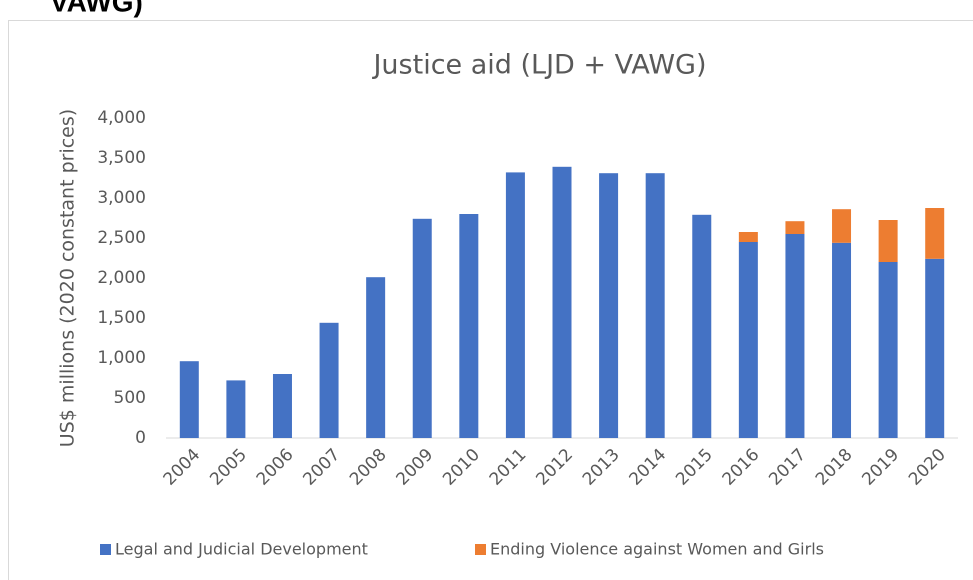 This screenshot has height=580, width=973. Describe the element at coordinates (130, 398) in the screenshot. I see `y-tick-label: 500` at that location.